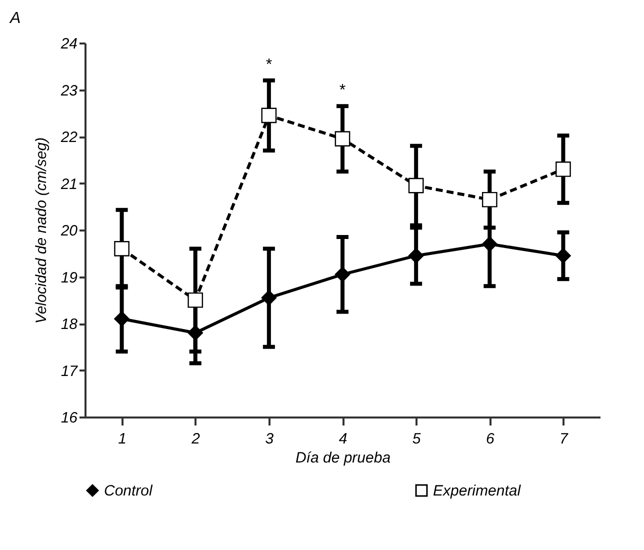 The width and height of the screenshot is (644, 550). Describe the element at coordinates (69, 371) in the screenshot. I see `y-tick-label: 17` at that location.